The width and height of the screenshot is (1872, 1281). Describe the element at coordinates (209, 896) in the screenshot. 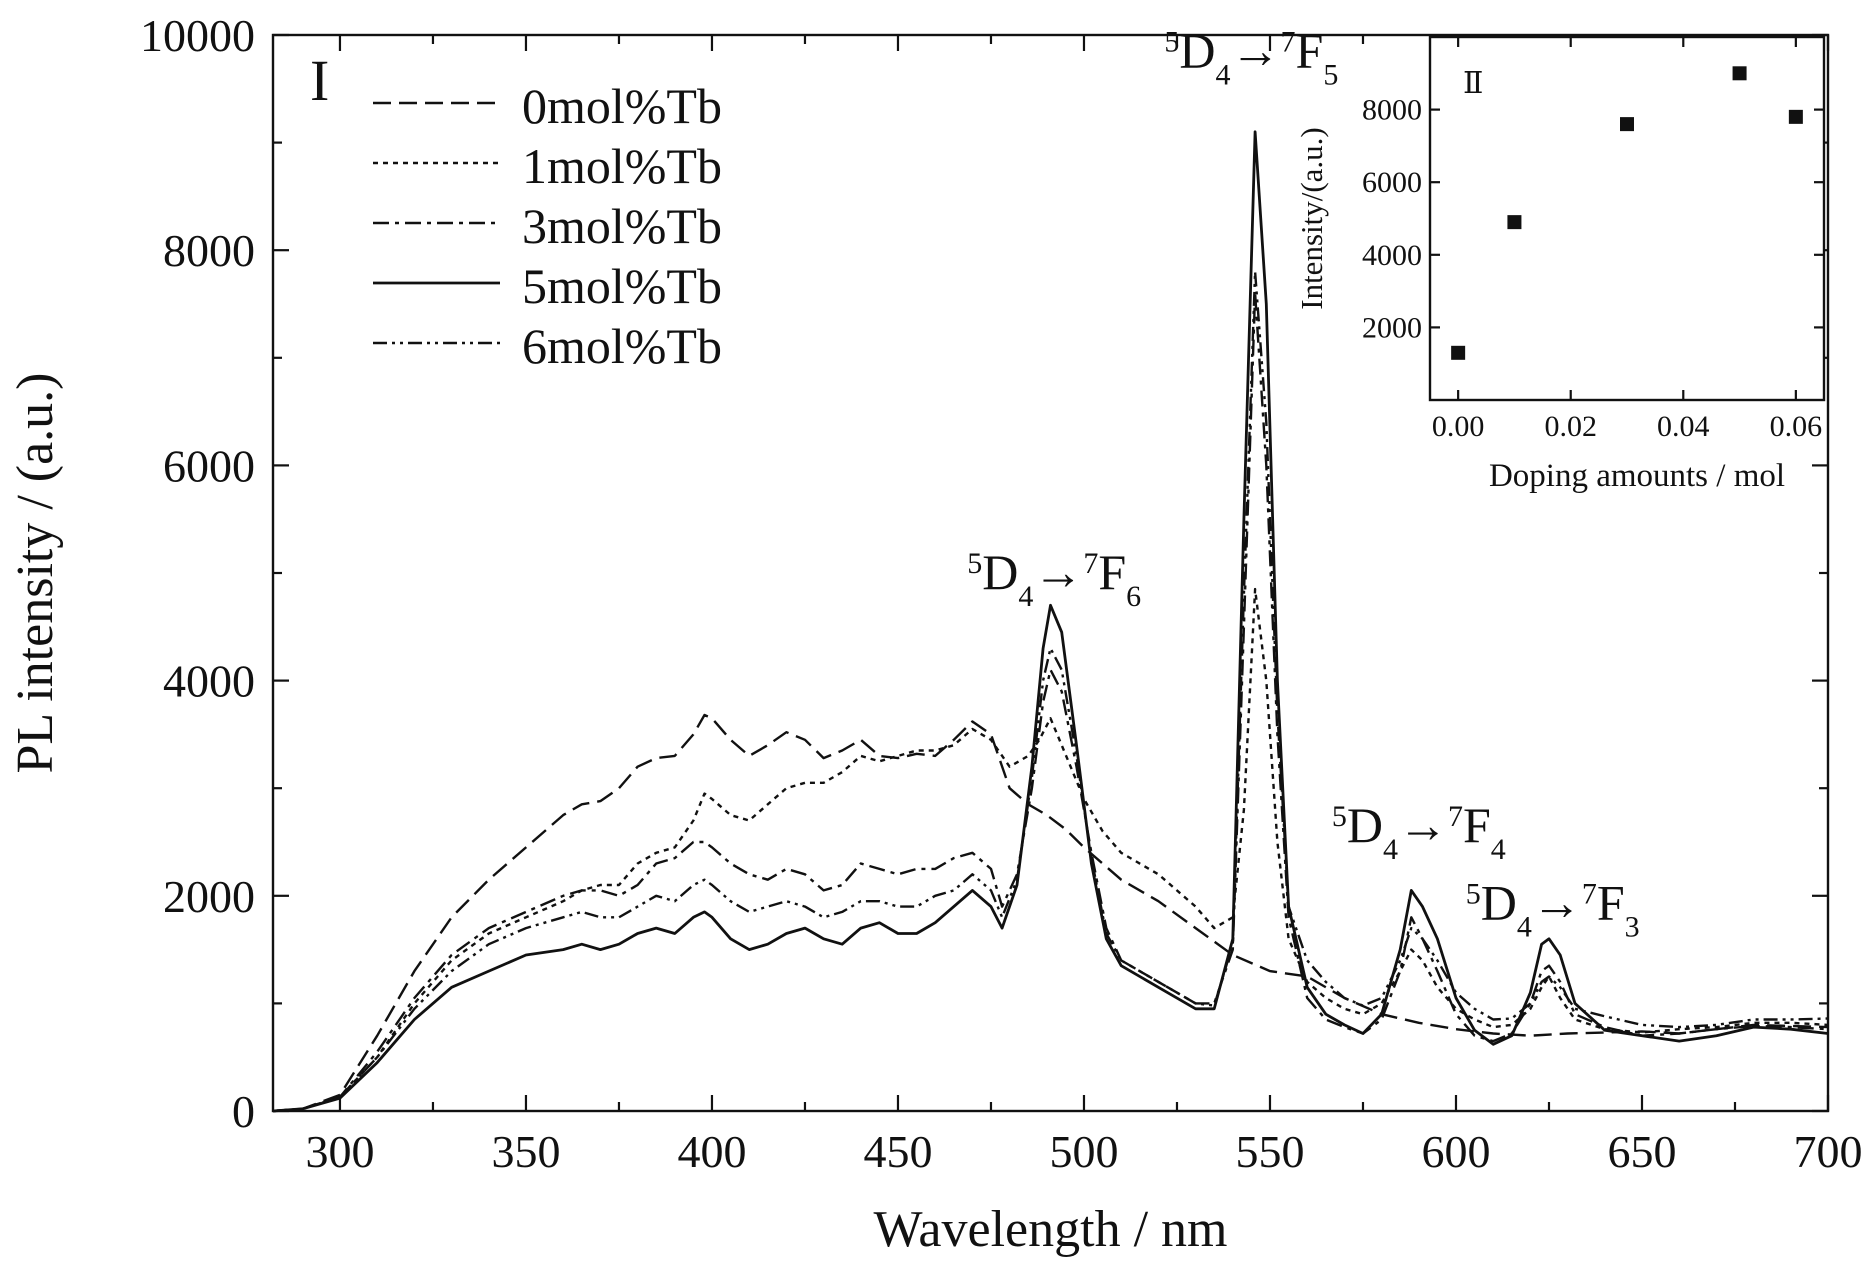

I see `y-tick-label: 2000` at that location.